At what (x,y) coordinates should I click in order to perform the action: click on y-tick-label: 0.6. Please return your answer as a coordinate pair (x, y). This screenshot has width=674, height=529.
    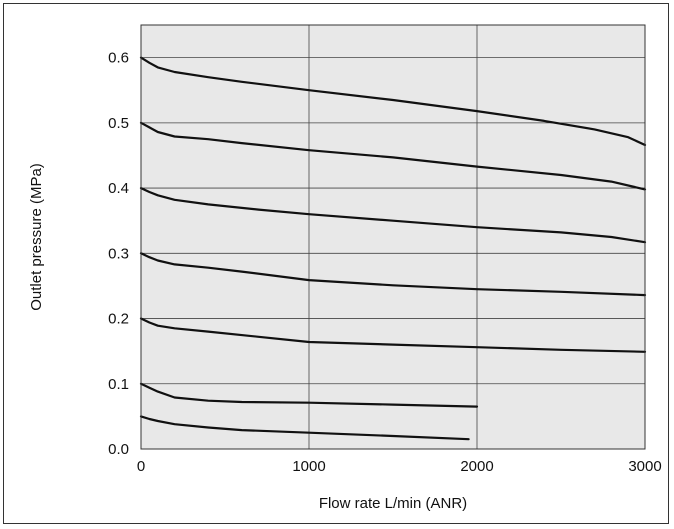
    Looking at the image, I should click on (118, 58).